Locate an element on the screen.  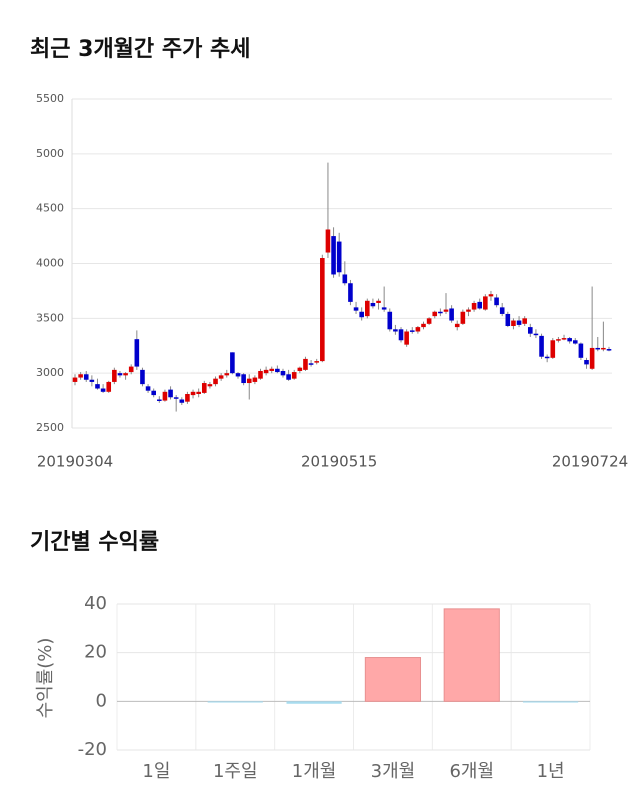
y-tick-label: 40 is located at coordinates (95, 603).